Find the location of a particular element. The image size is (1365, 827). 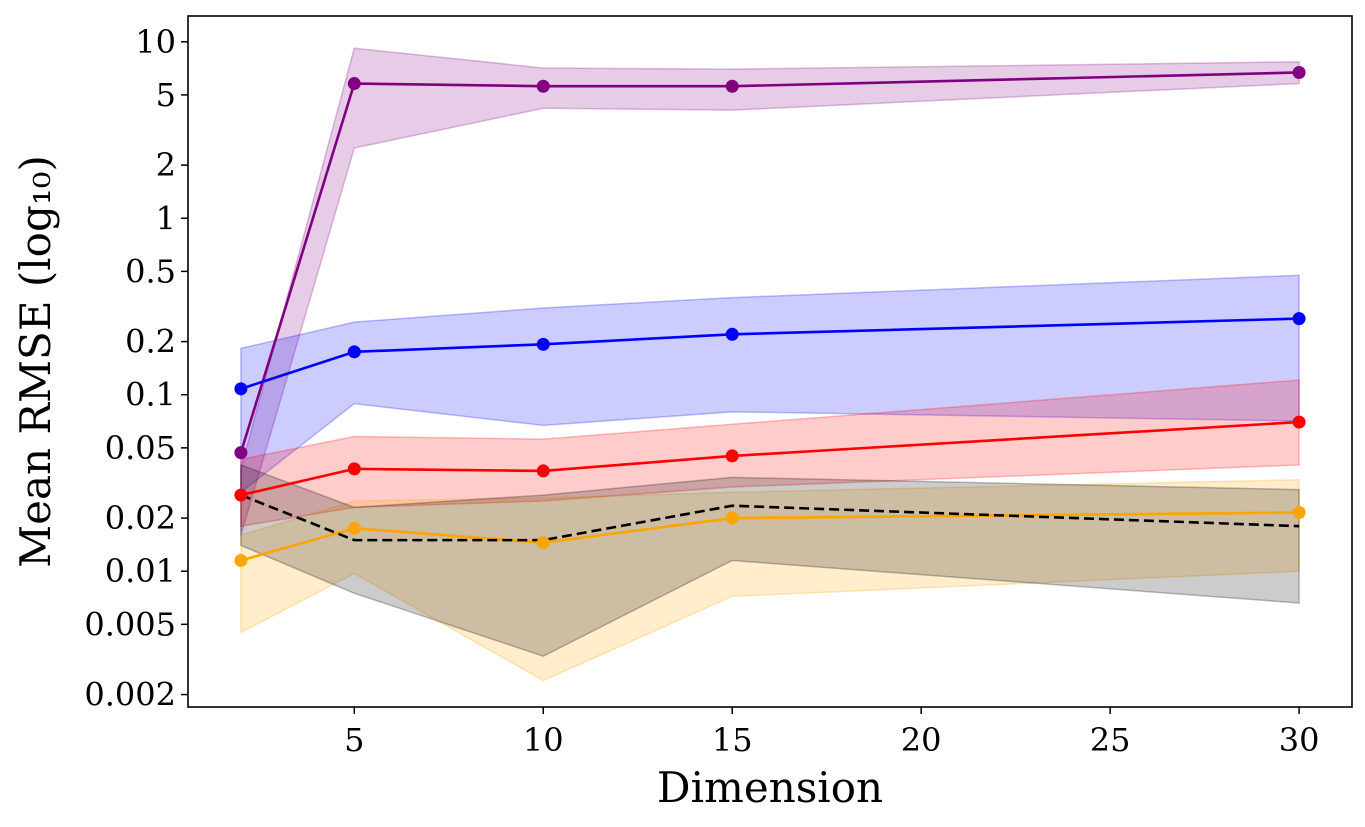

y-tick-label-1: 5 is located at coordinates (166, 95).